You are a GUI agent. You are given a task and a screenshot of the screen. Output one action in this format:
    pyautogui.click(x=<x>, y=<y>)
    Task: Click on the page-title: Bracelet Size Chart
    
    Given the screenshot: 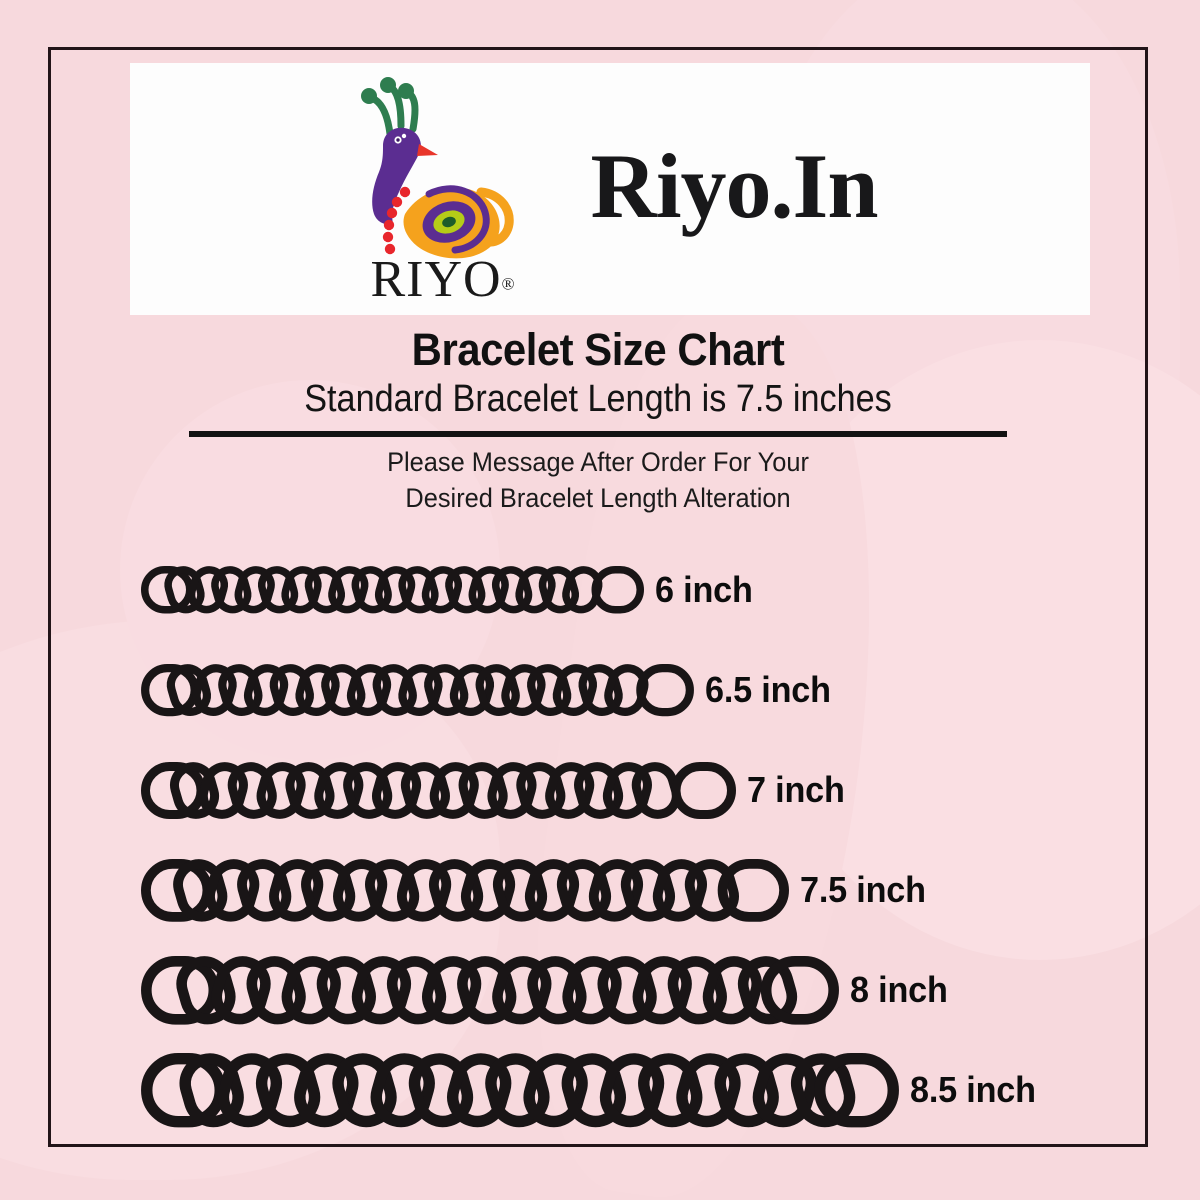 What is the action you would take?
    pyautogui.click(x=598, y=349)
    